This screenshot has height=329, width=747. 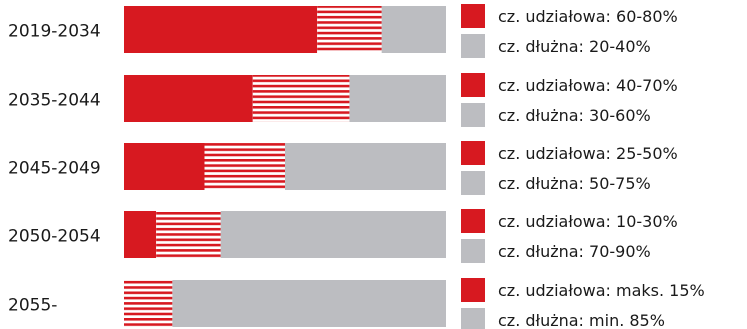 What do you see at coordinates (588, 16) in the screenshot?
I see `legend-equity-label: cz. udziałowa: 60-80%` at bounding box center [588, 16].